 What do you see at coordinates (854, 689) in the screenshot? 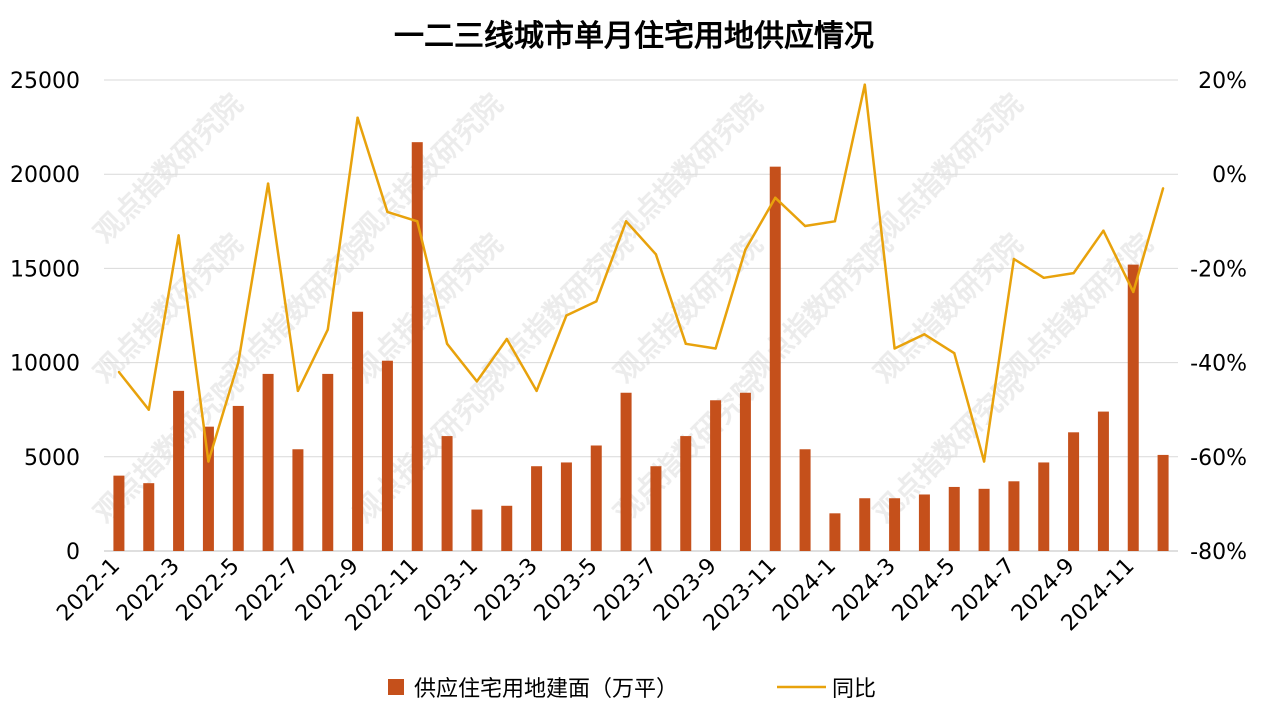
I see `legend-line-label: 同比` at bounding box center [854, 689].